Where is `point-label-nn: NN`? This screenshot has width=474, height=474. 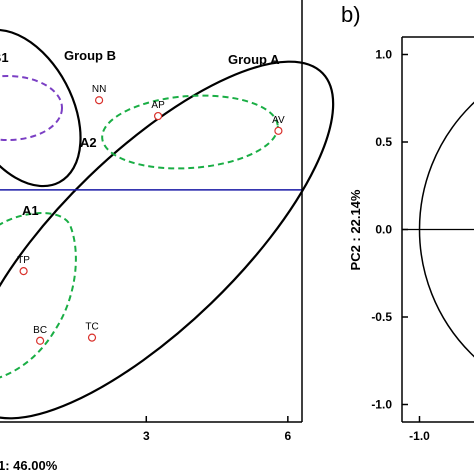
point-label-nn: NN is located at coordinates (99, 89).